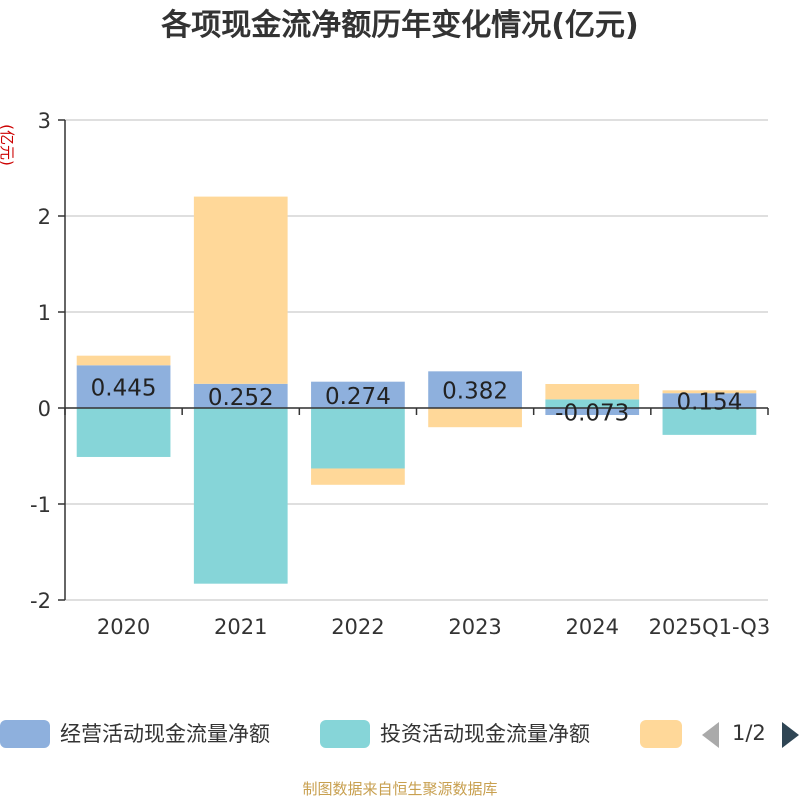 The height and width of the screenshot is (800, 800). What do you see at coordinates (592, 627) in the screenshot?
I see `x-tick-label: 2024` at bounding box center [592, 627].